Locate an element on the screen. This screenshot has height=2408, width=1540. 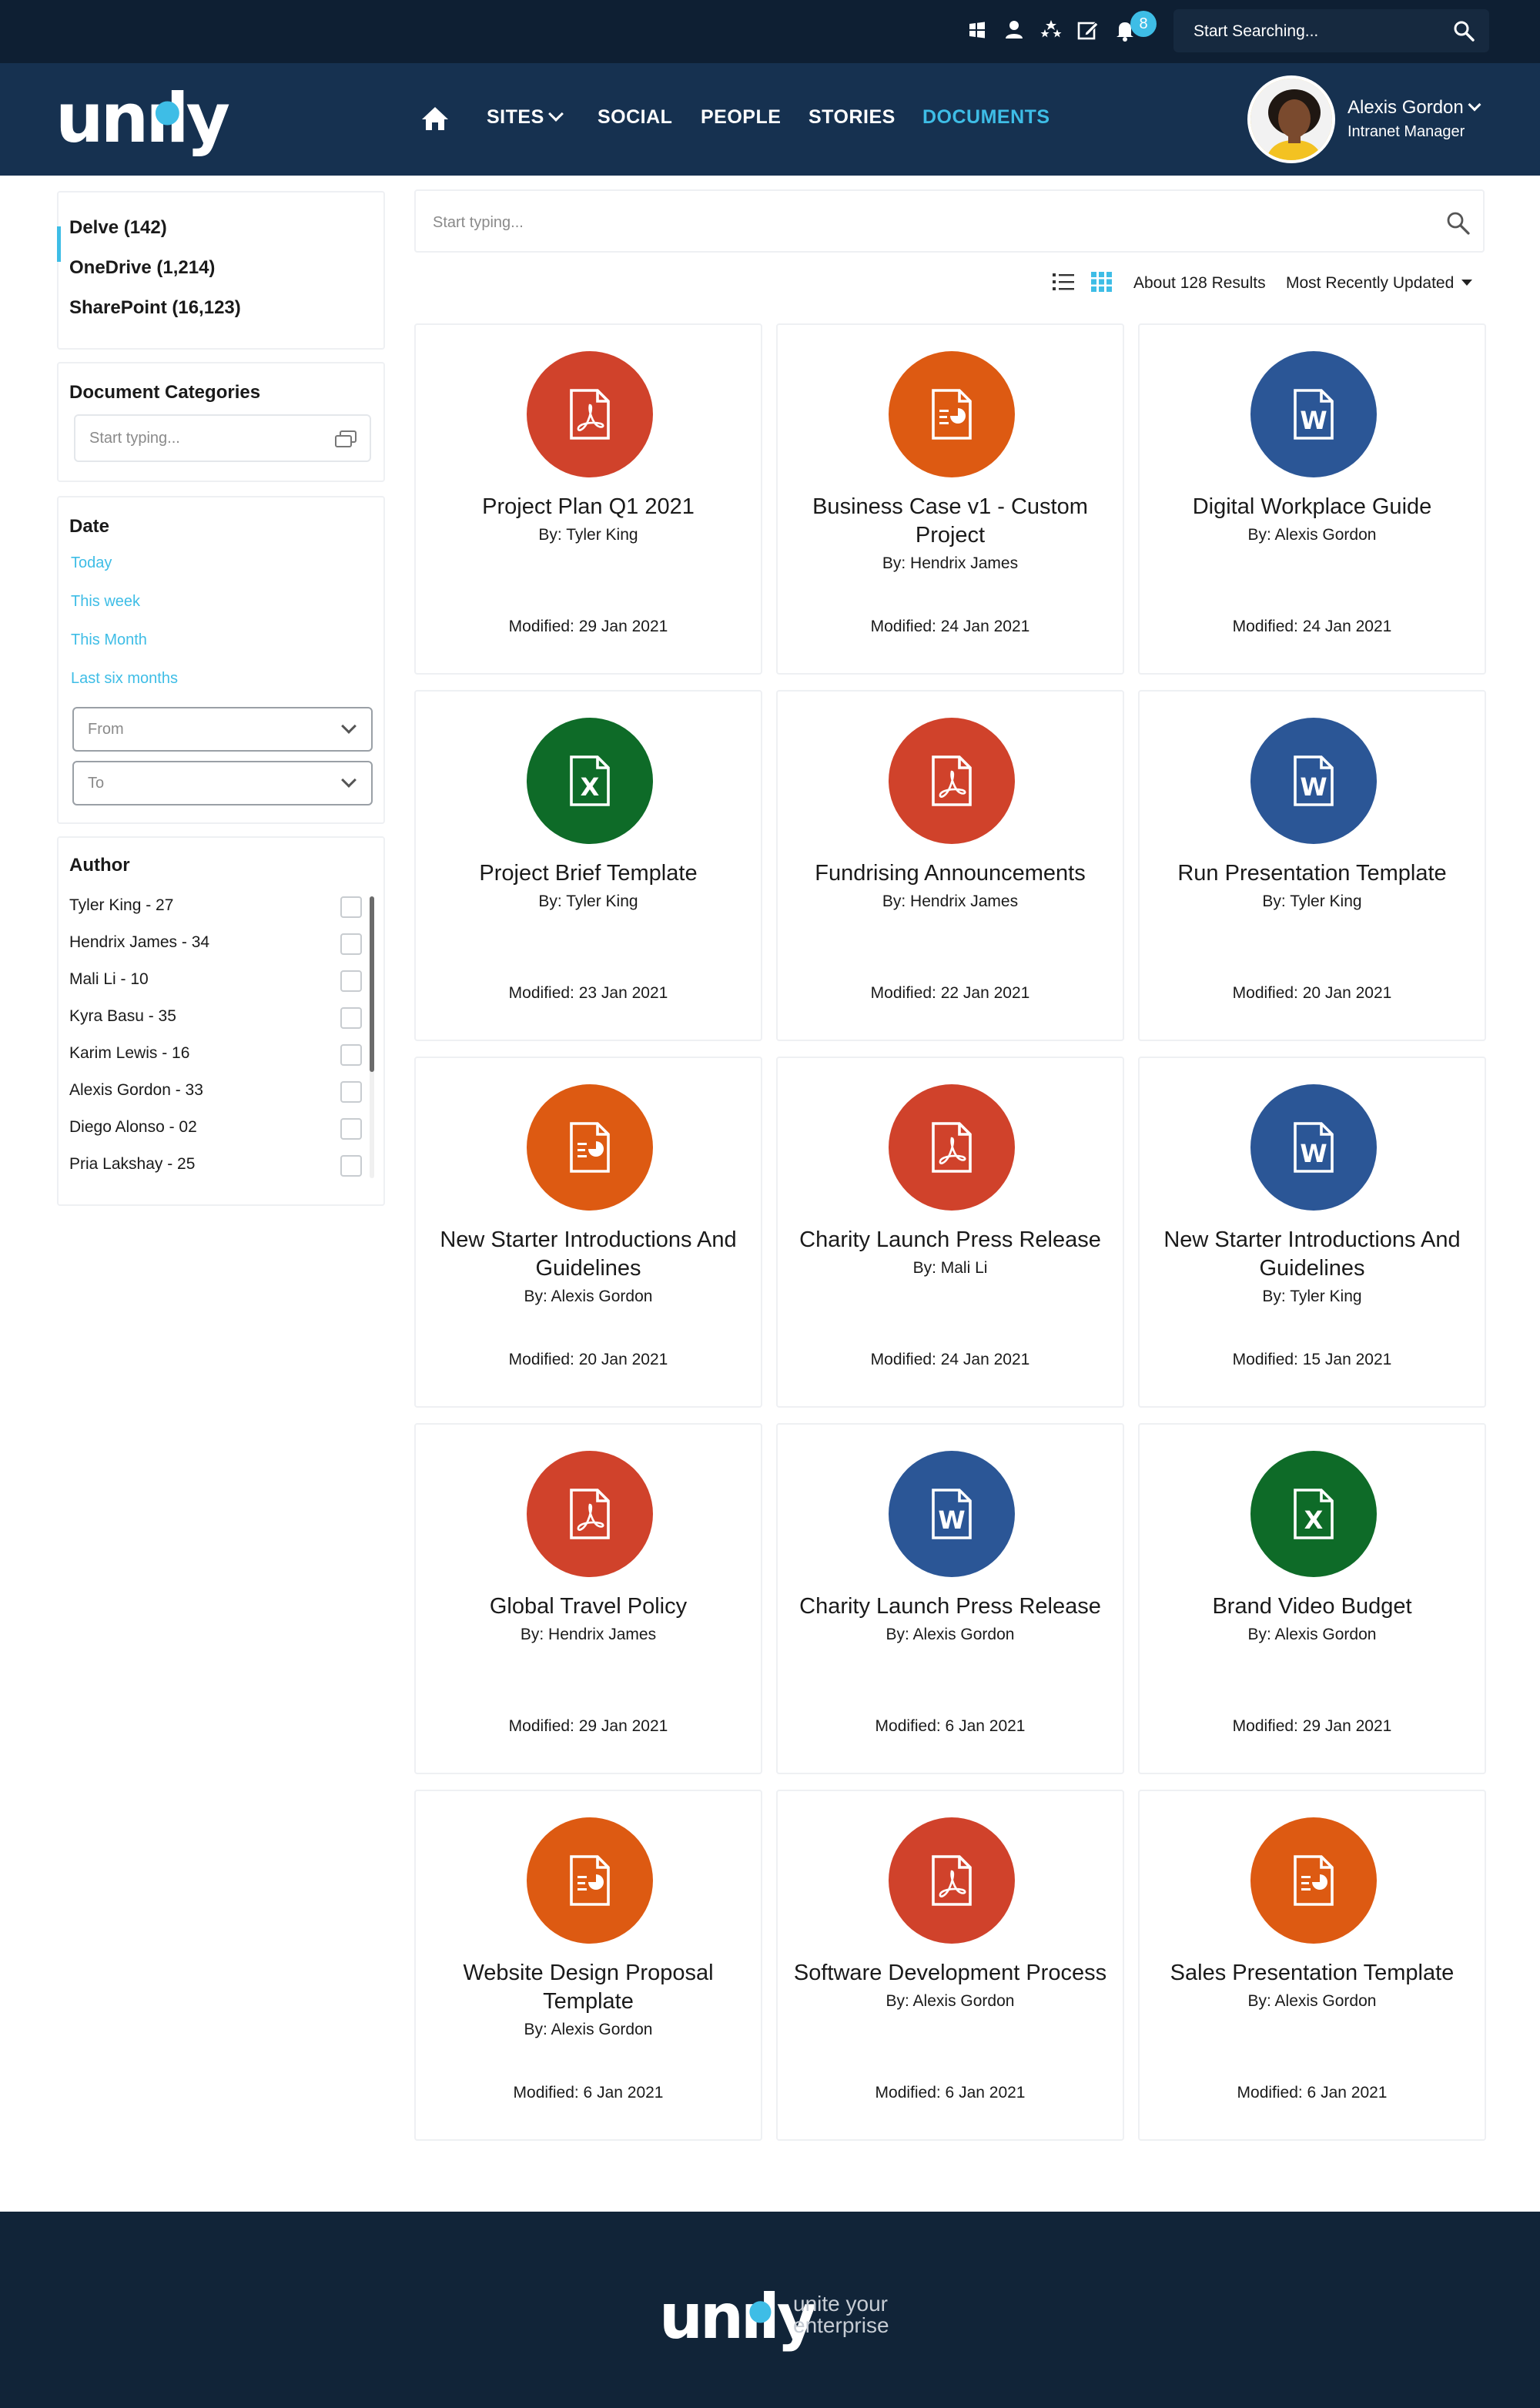
document-title: Website Design Proposal Template is located at coordinates (588, 1988).